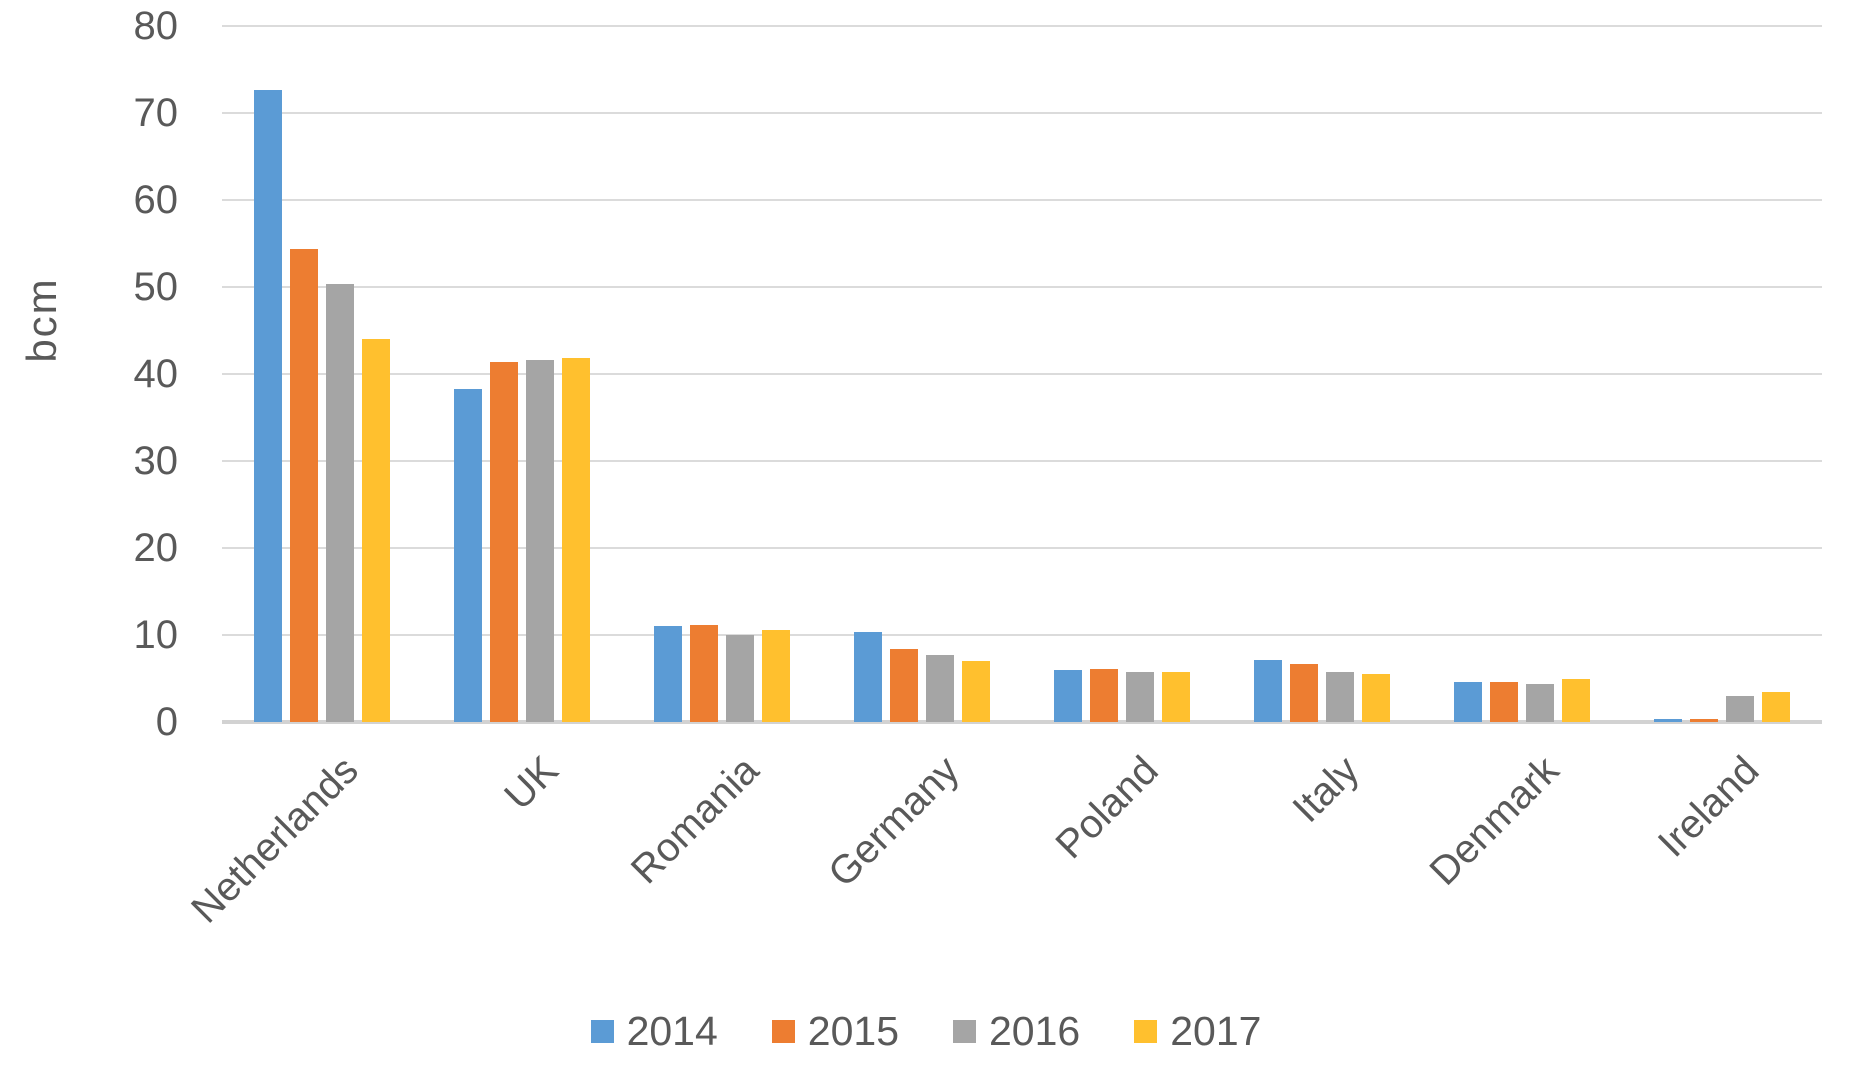  What do you see at coordinates (672, 1031) in the screenshot?
I see `legend-label: 2014` at bounding box center [672, 1031].